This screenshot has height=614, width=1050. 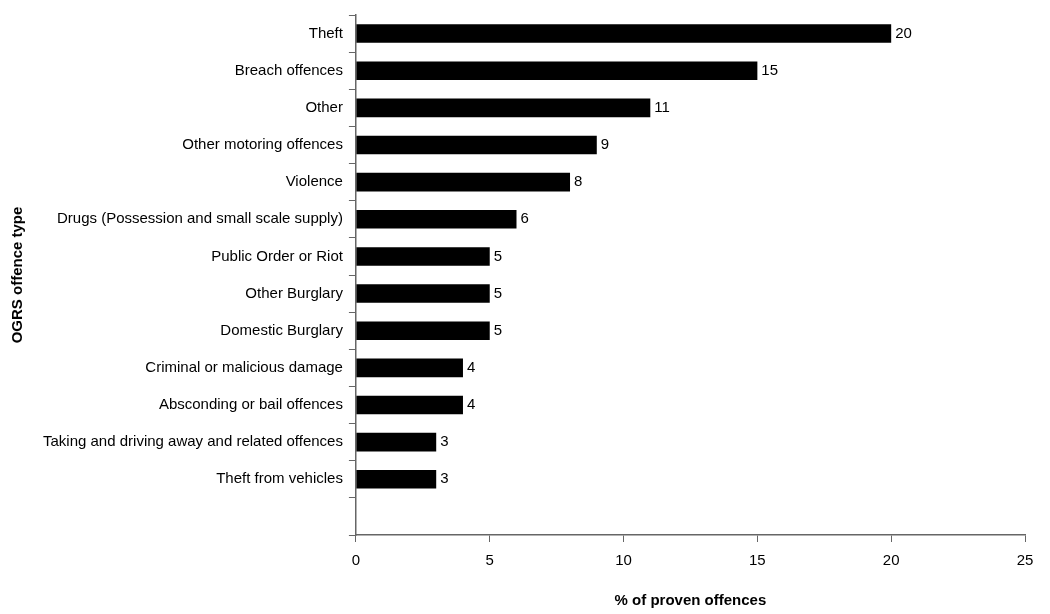 What do you see at coordinates (690, 600) in the screenshot?
I see `x-axis-title: % of proven offences` at bounding box center [690, 600].